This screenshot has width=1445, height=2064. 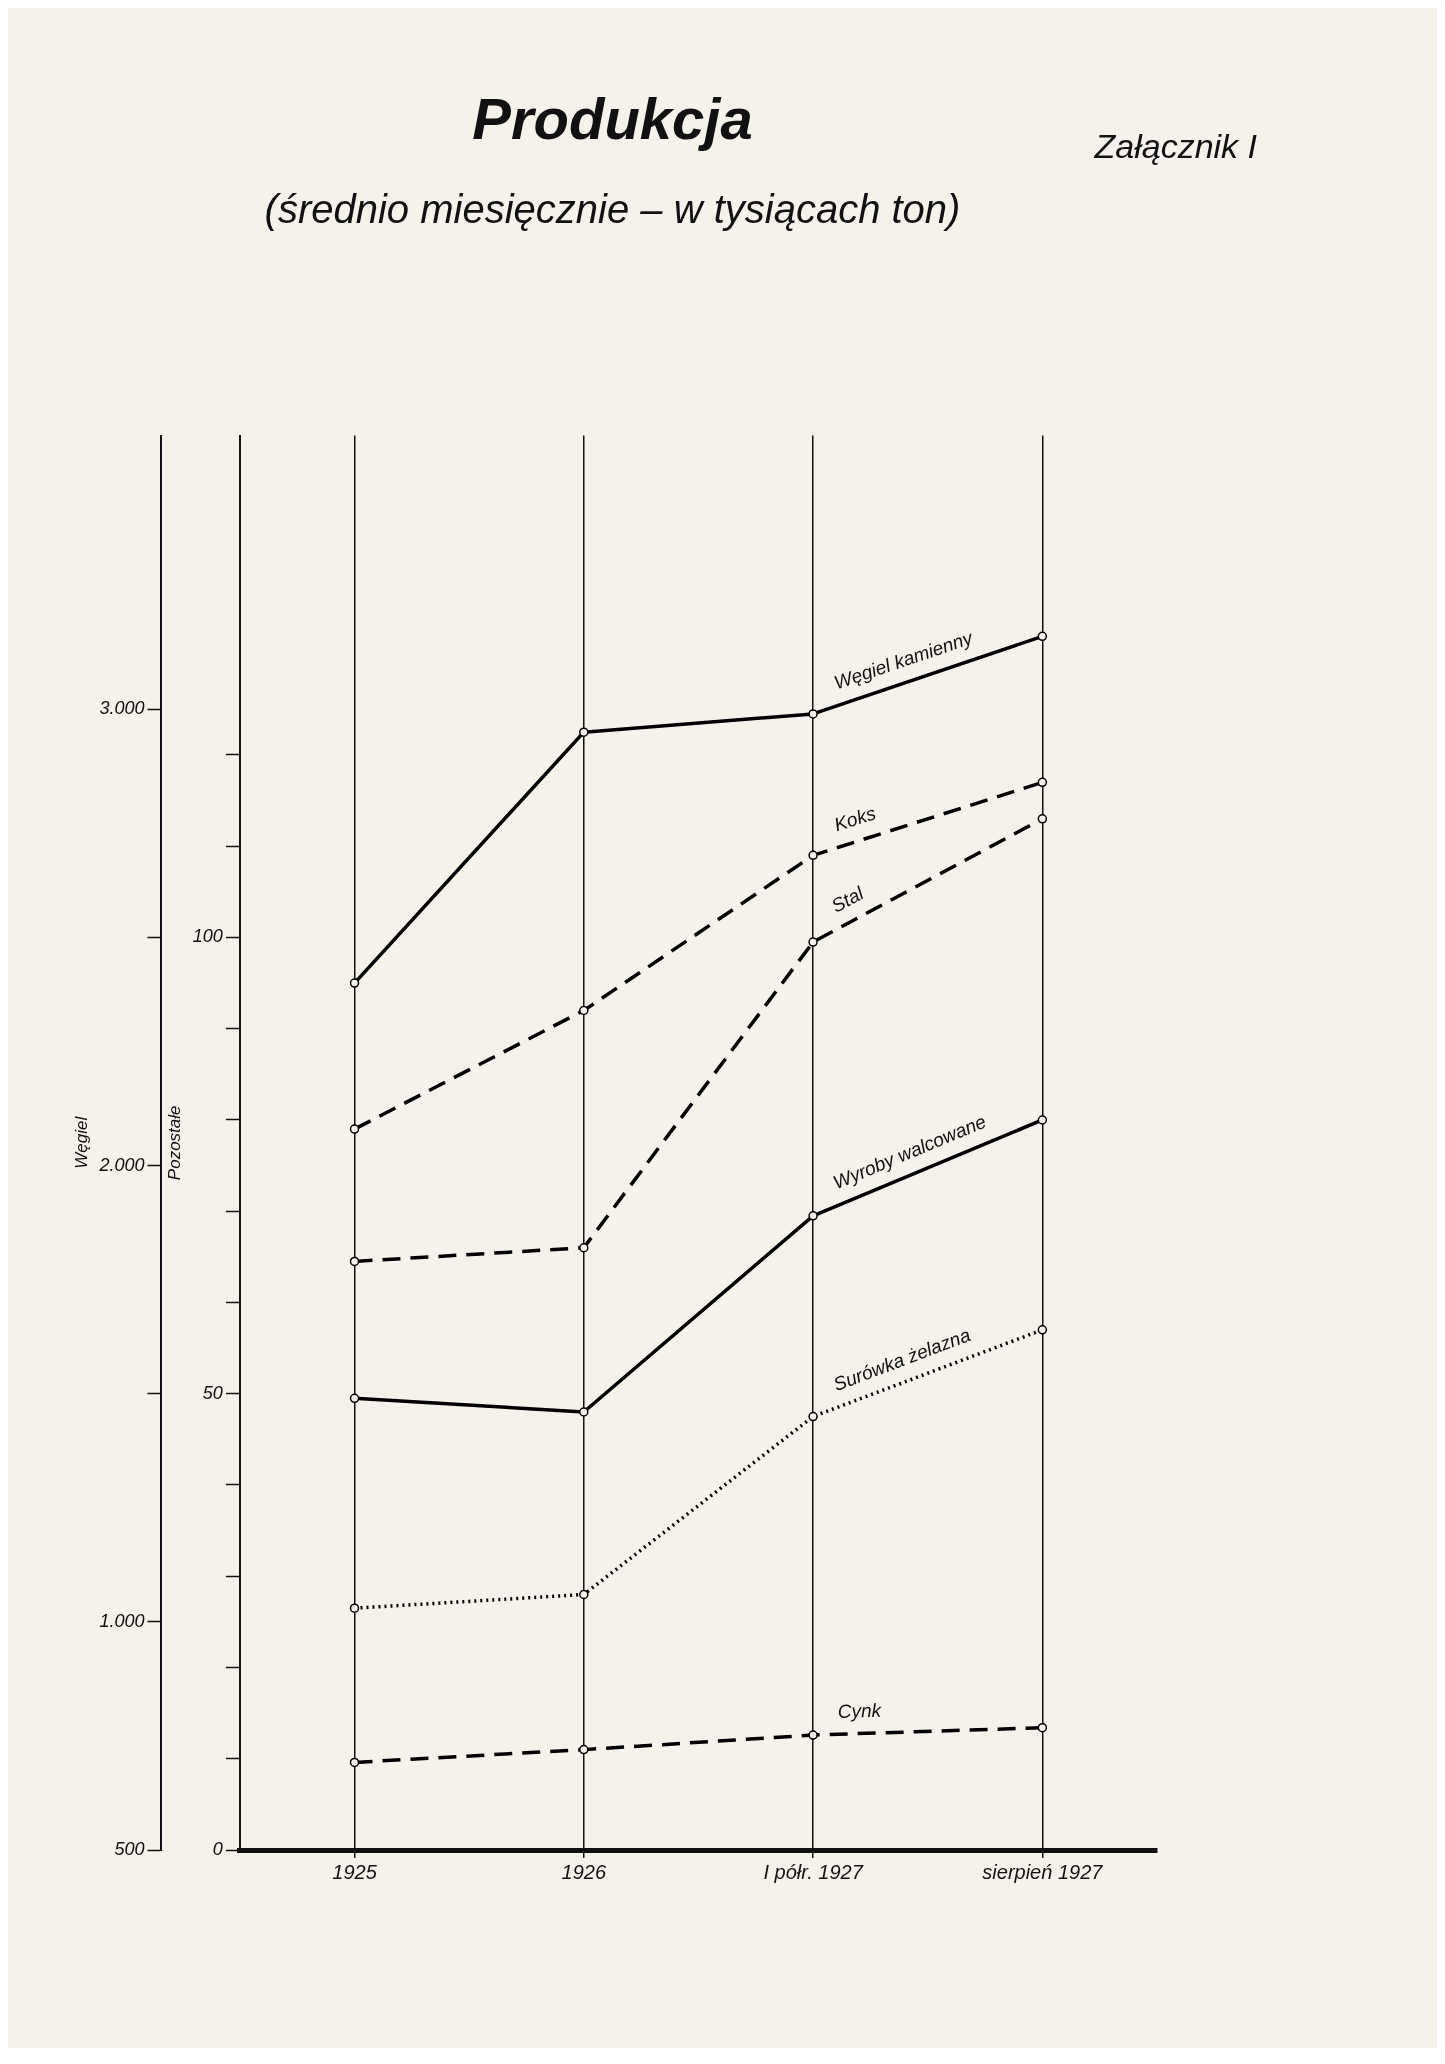 I want to click on y2-tick-label: 100, so click(x=207, y=936).